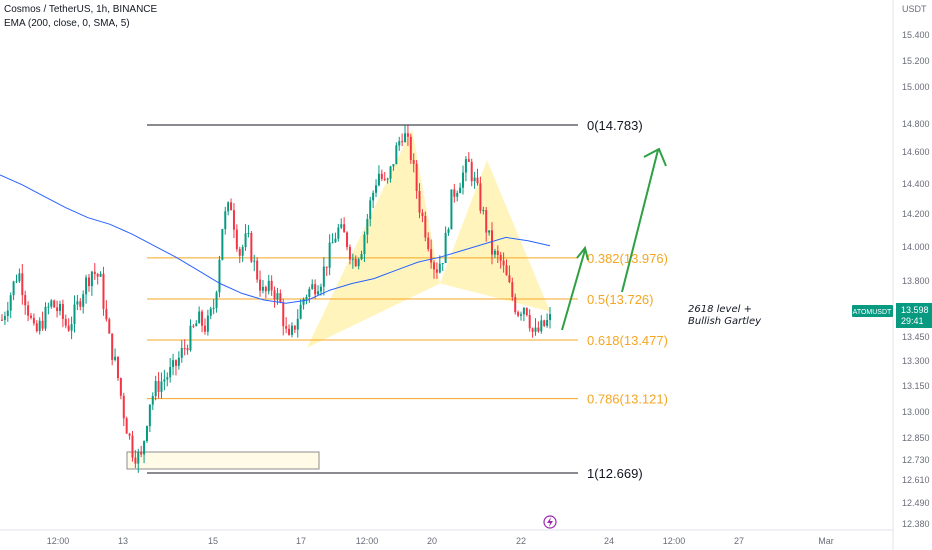 The height and width of the screenshot is (550, 932). Describe the element at coordinates (58, 541) in the screenshot. I see `time-tick-label: 12:00` at that location.